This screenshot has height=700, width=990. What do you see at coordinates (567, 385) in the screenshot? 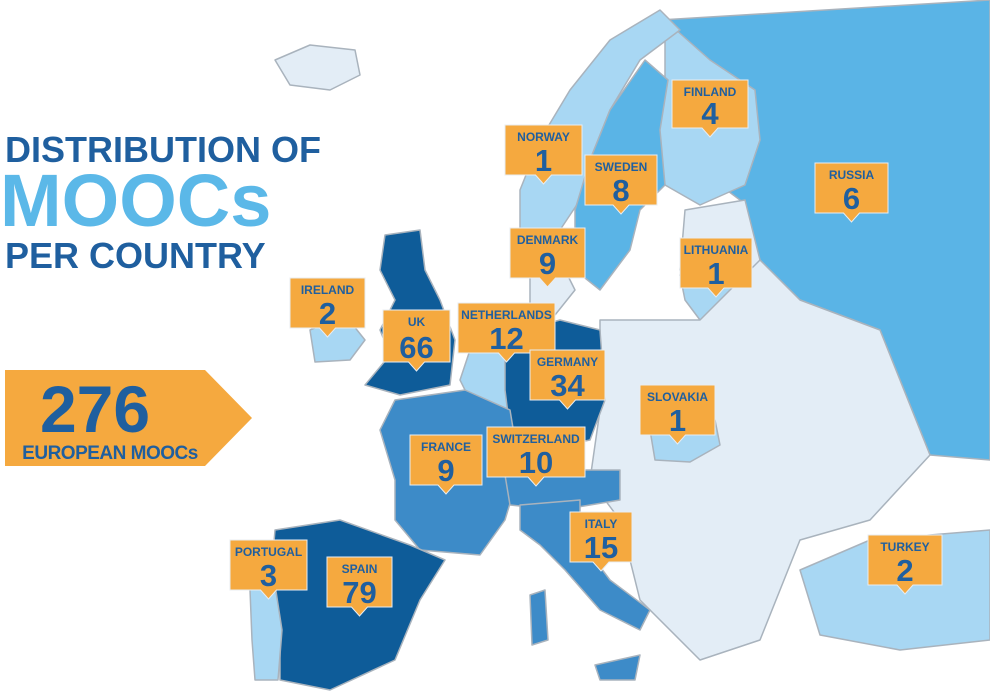
I see `country-count: 34` at bounding box center [567, 385].